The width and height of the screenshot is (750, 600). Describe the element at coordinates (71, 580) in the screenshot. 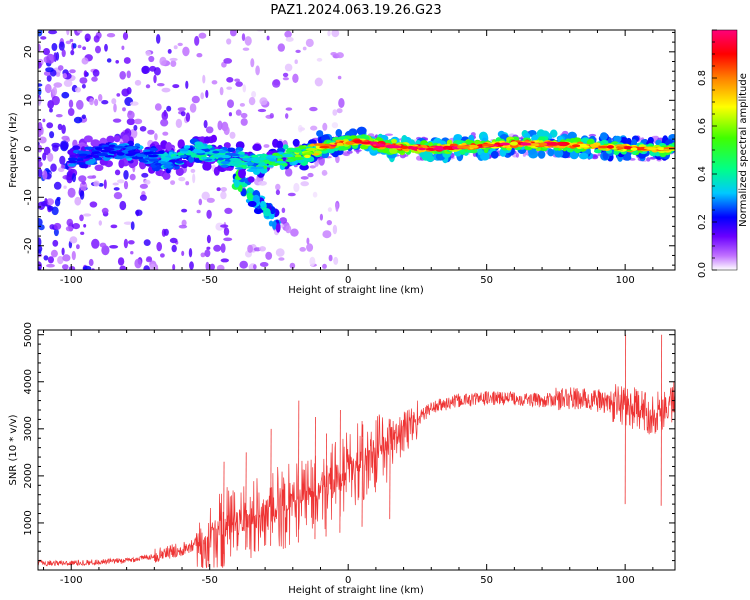

I see `x-tick-label: -100` at that location.